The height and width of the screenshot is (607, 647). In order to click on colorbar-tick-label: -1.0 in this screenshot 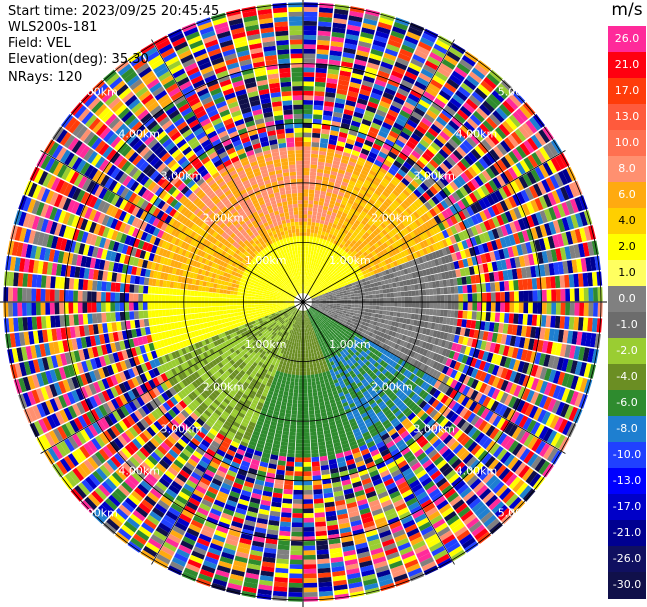, I will do `click(627, 324)`.